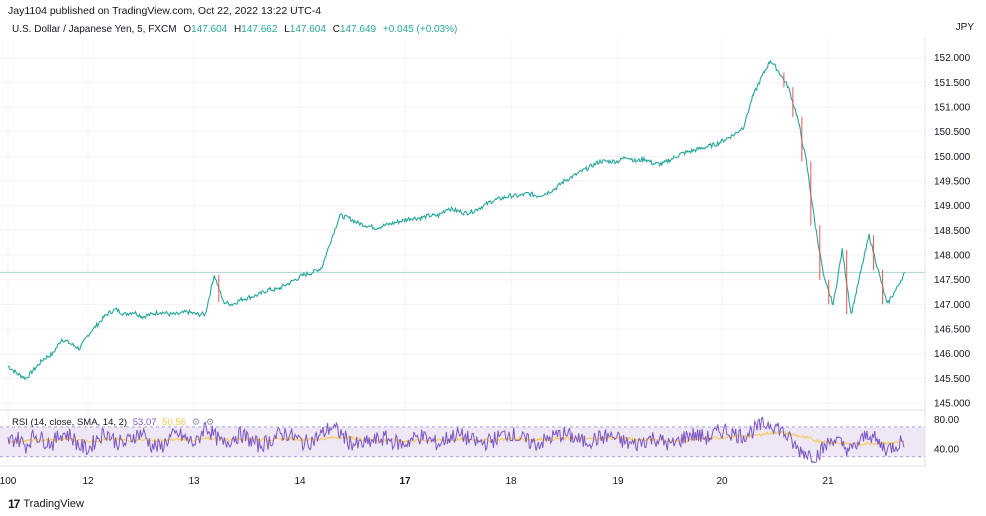  Describe the element at coordinates (946, 450) in the screenshot. I see `rsi-tick-label: 40.00` at that location.